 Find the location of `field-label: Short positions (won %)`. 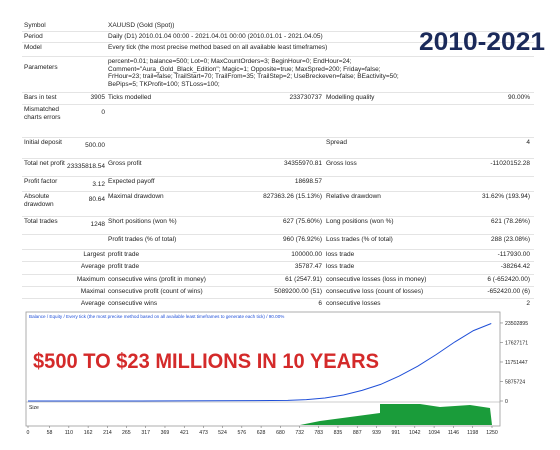

field-label: Short positions (won %) is located at coordinates (142, 221).